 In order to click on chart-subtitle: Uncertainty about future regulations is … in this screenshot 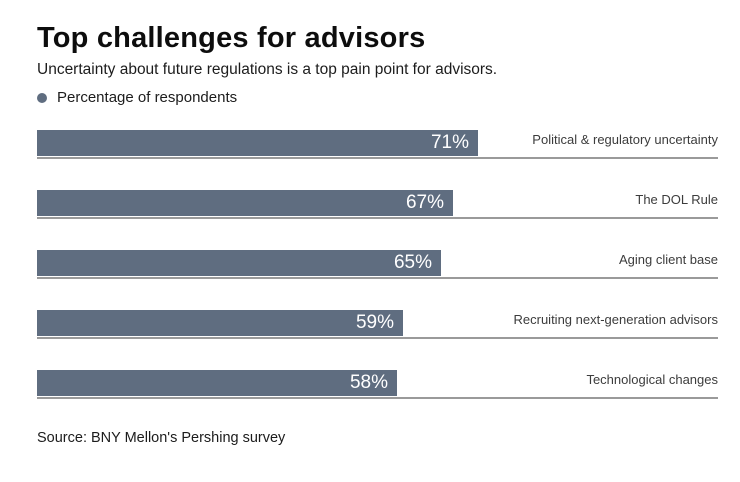, I will do `click(267, 69)`.